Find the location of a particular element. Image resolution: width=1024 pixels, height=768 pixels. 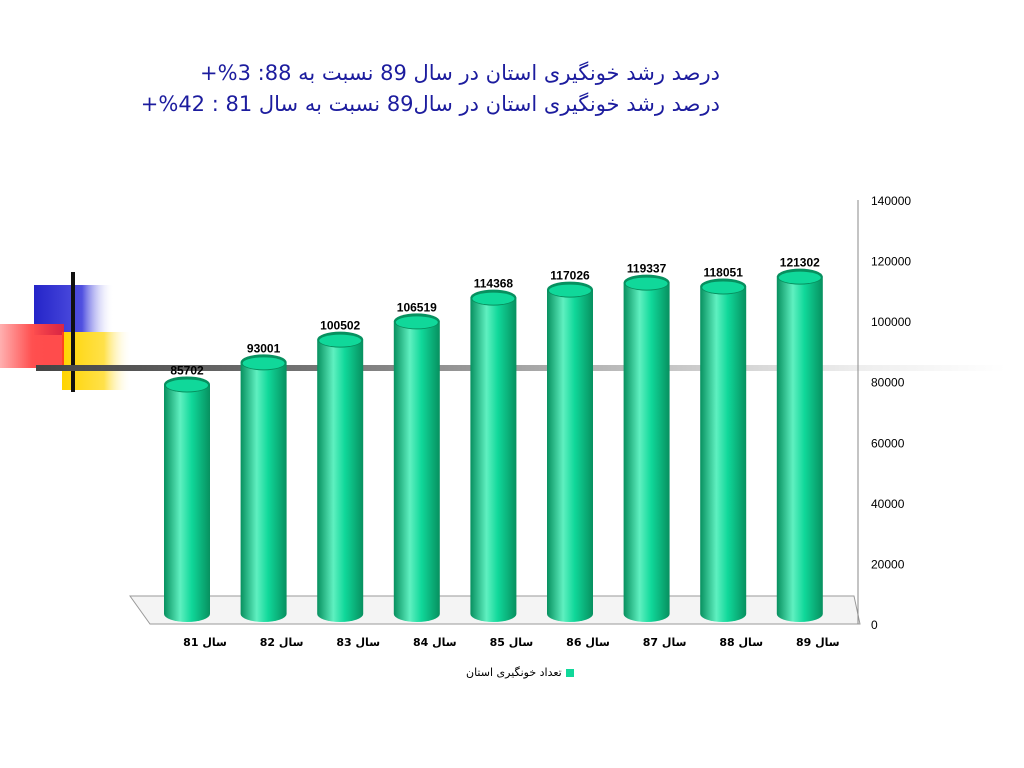

legend-label: تعداد خونگیری استان is located at coordinates (514, 672).